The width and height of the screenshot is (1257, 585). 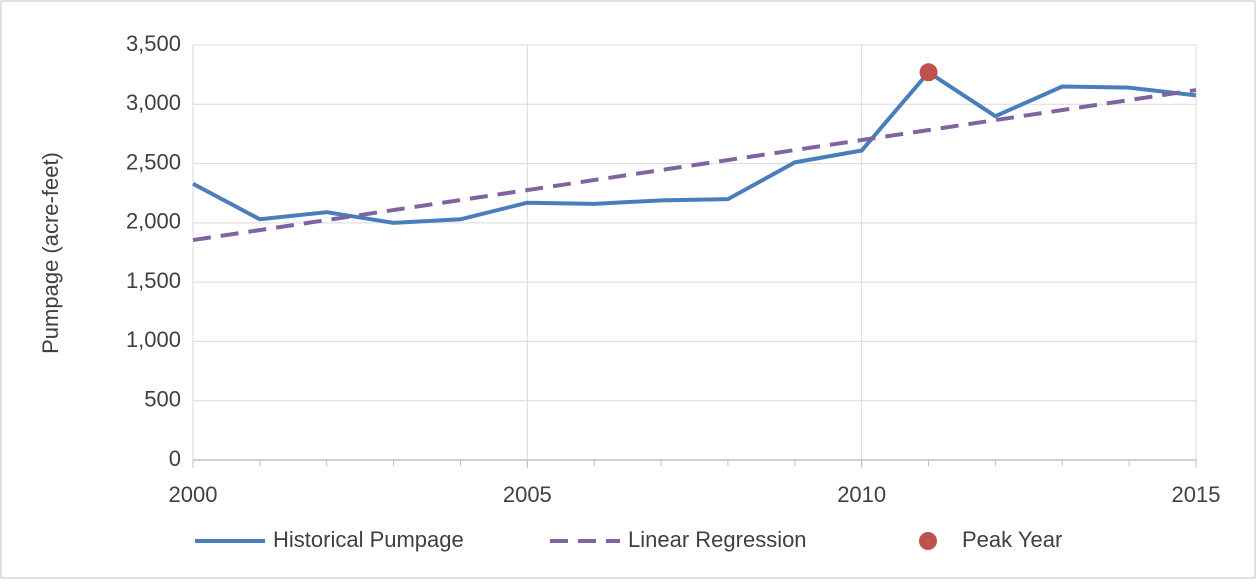 I want to click on y-tick-label: 1,000, so click(x=153, y=339).